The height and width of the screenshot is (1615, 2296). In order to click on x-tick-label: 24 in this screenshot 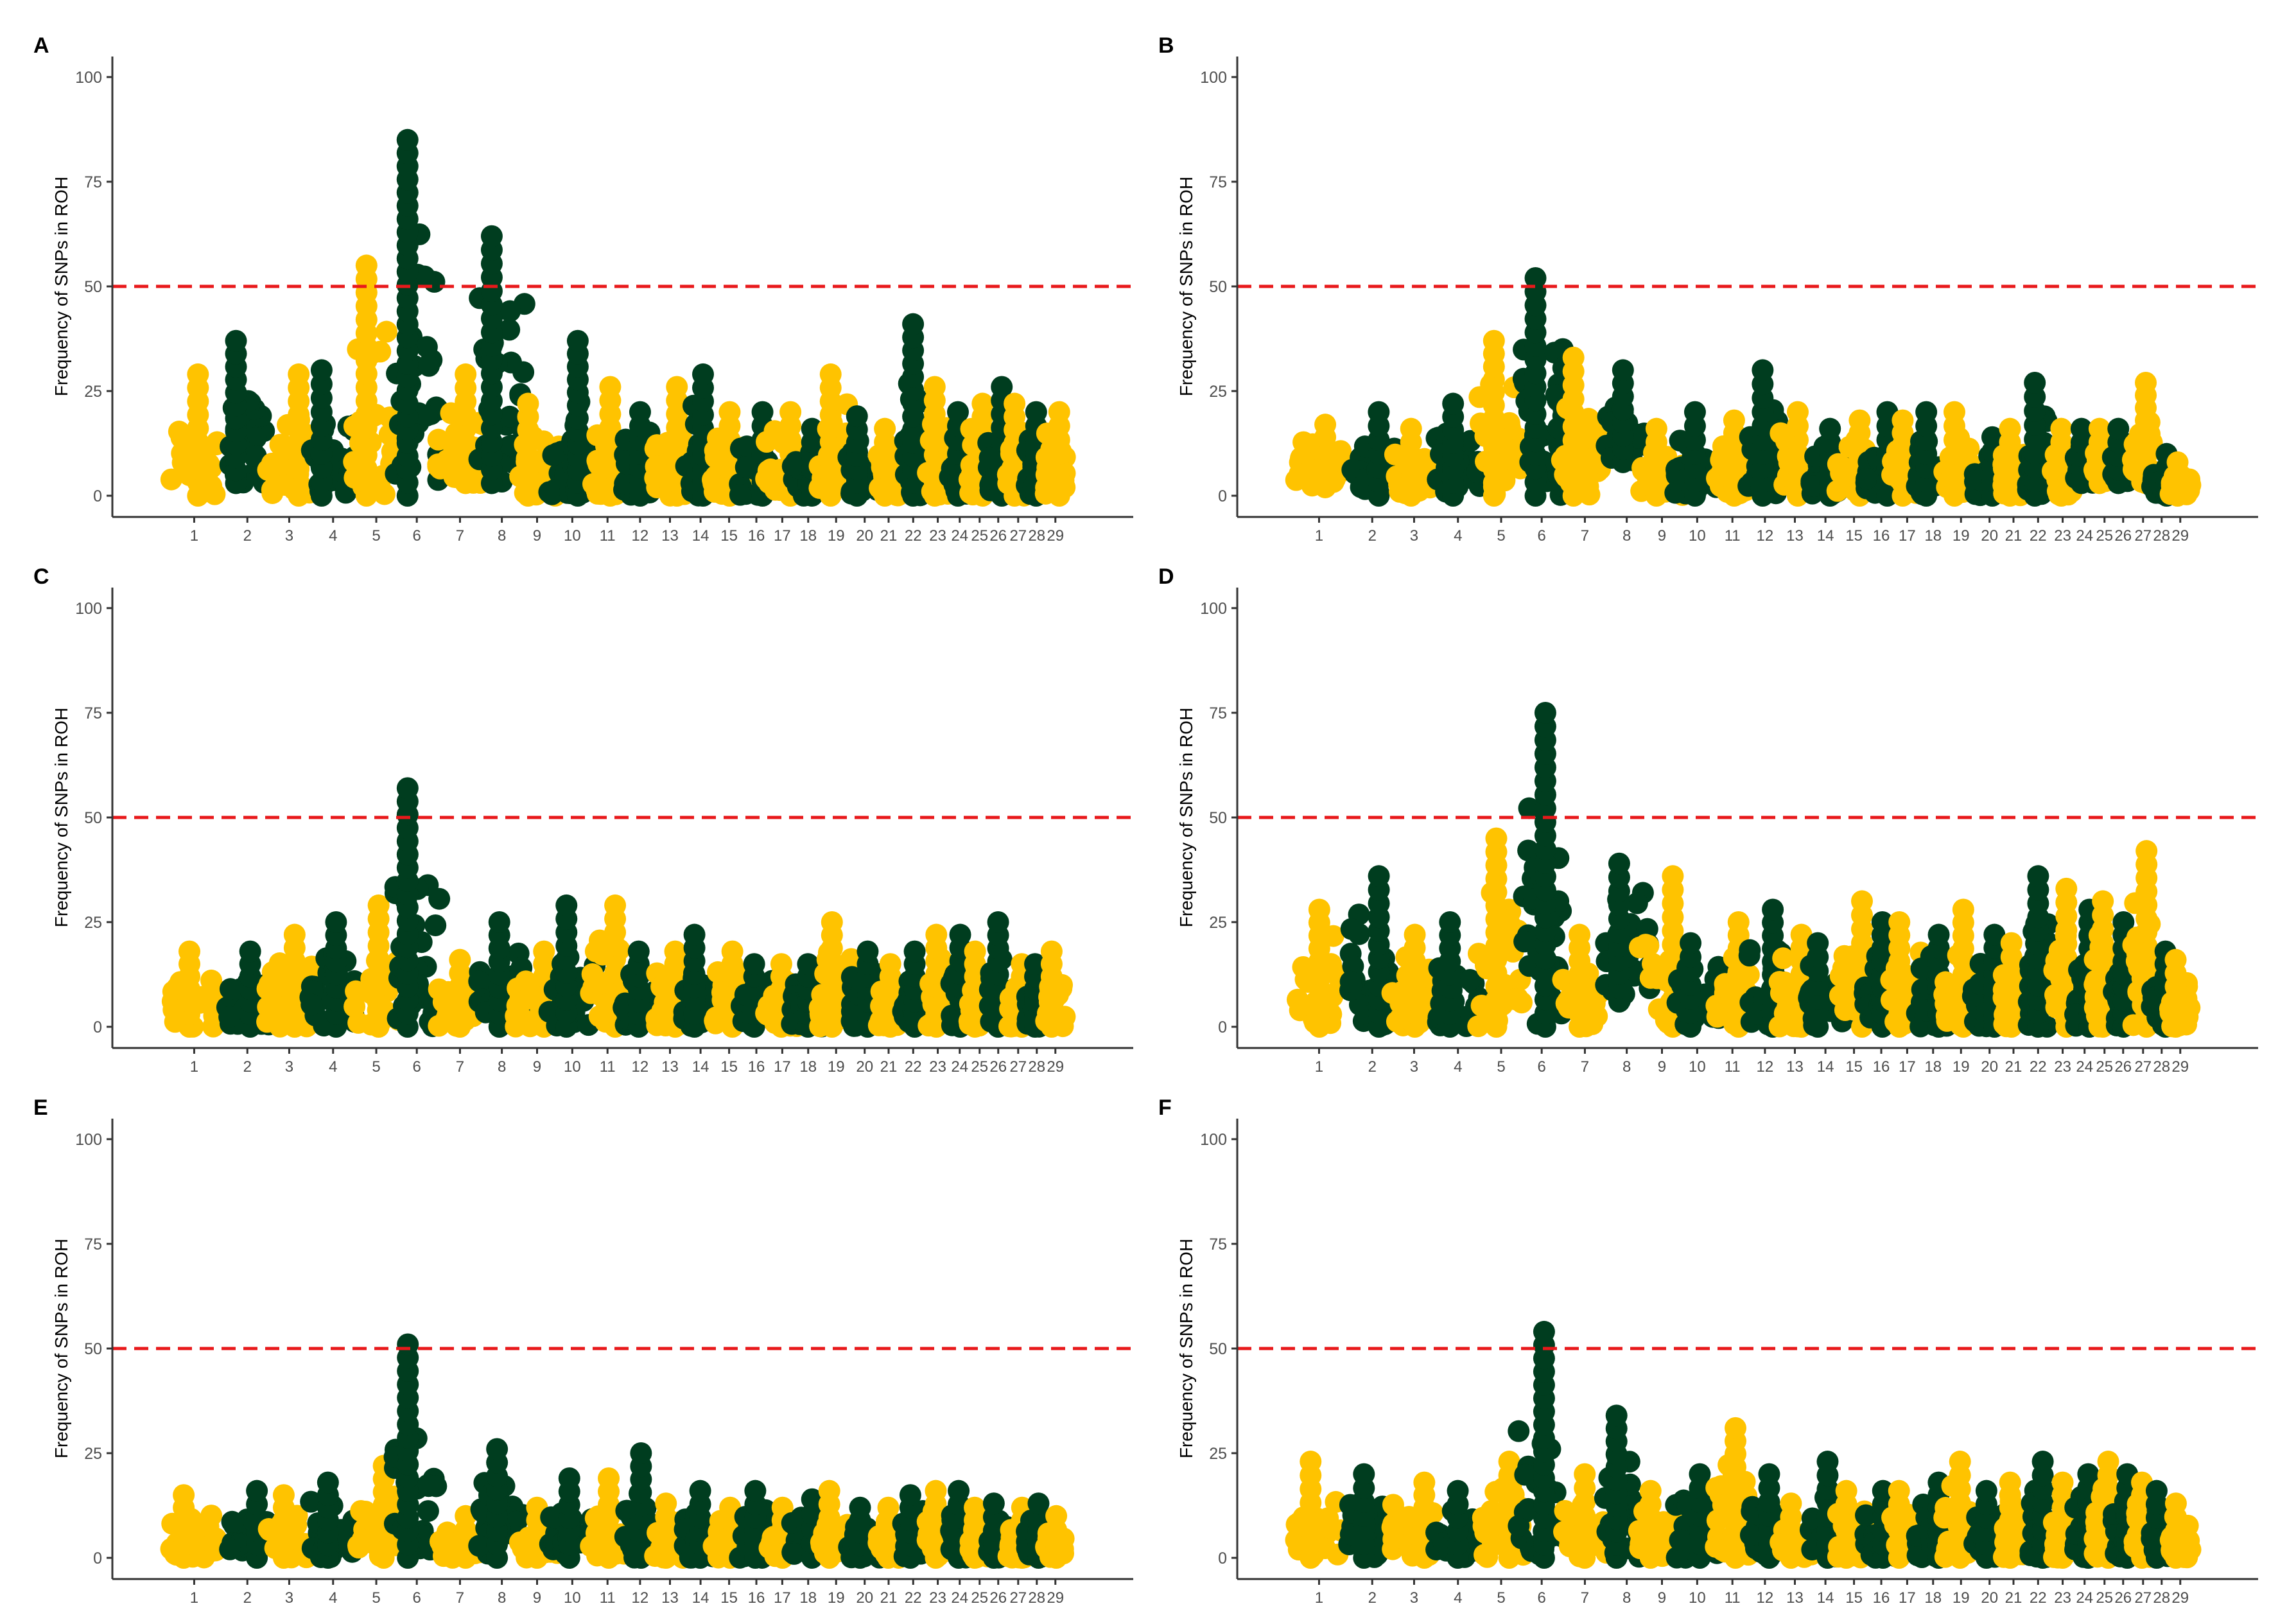, I will do `click(2084, 1067)`.